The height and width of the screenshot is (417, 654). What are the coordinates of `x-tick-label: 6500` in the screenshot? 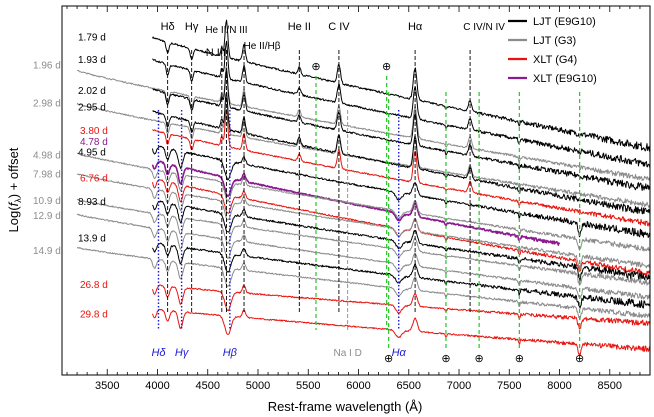 It's located at (409, 386).